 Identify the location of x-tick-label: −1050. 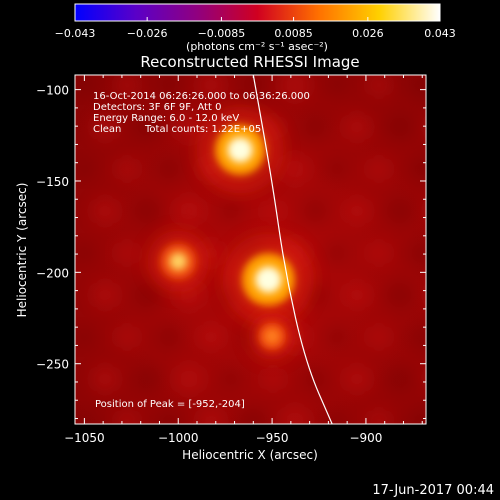
(84, 438).